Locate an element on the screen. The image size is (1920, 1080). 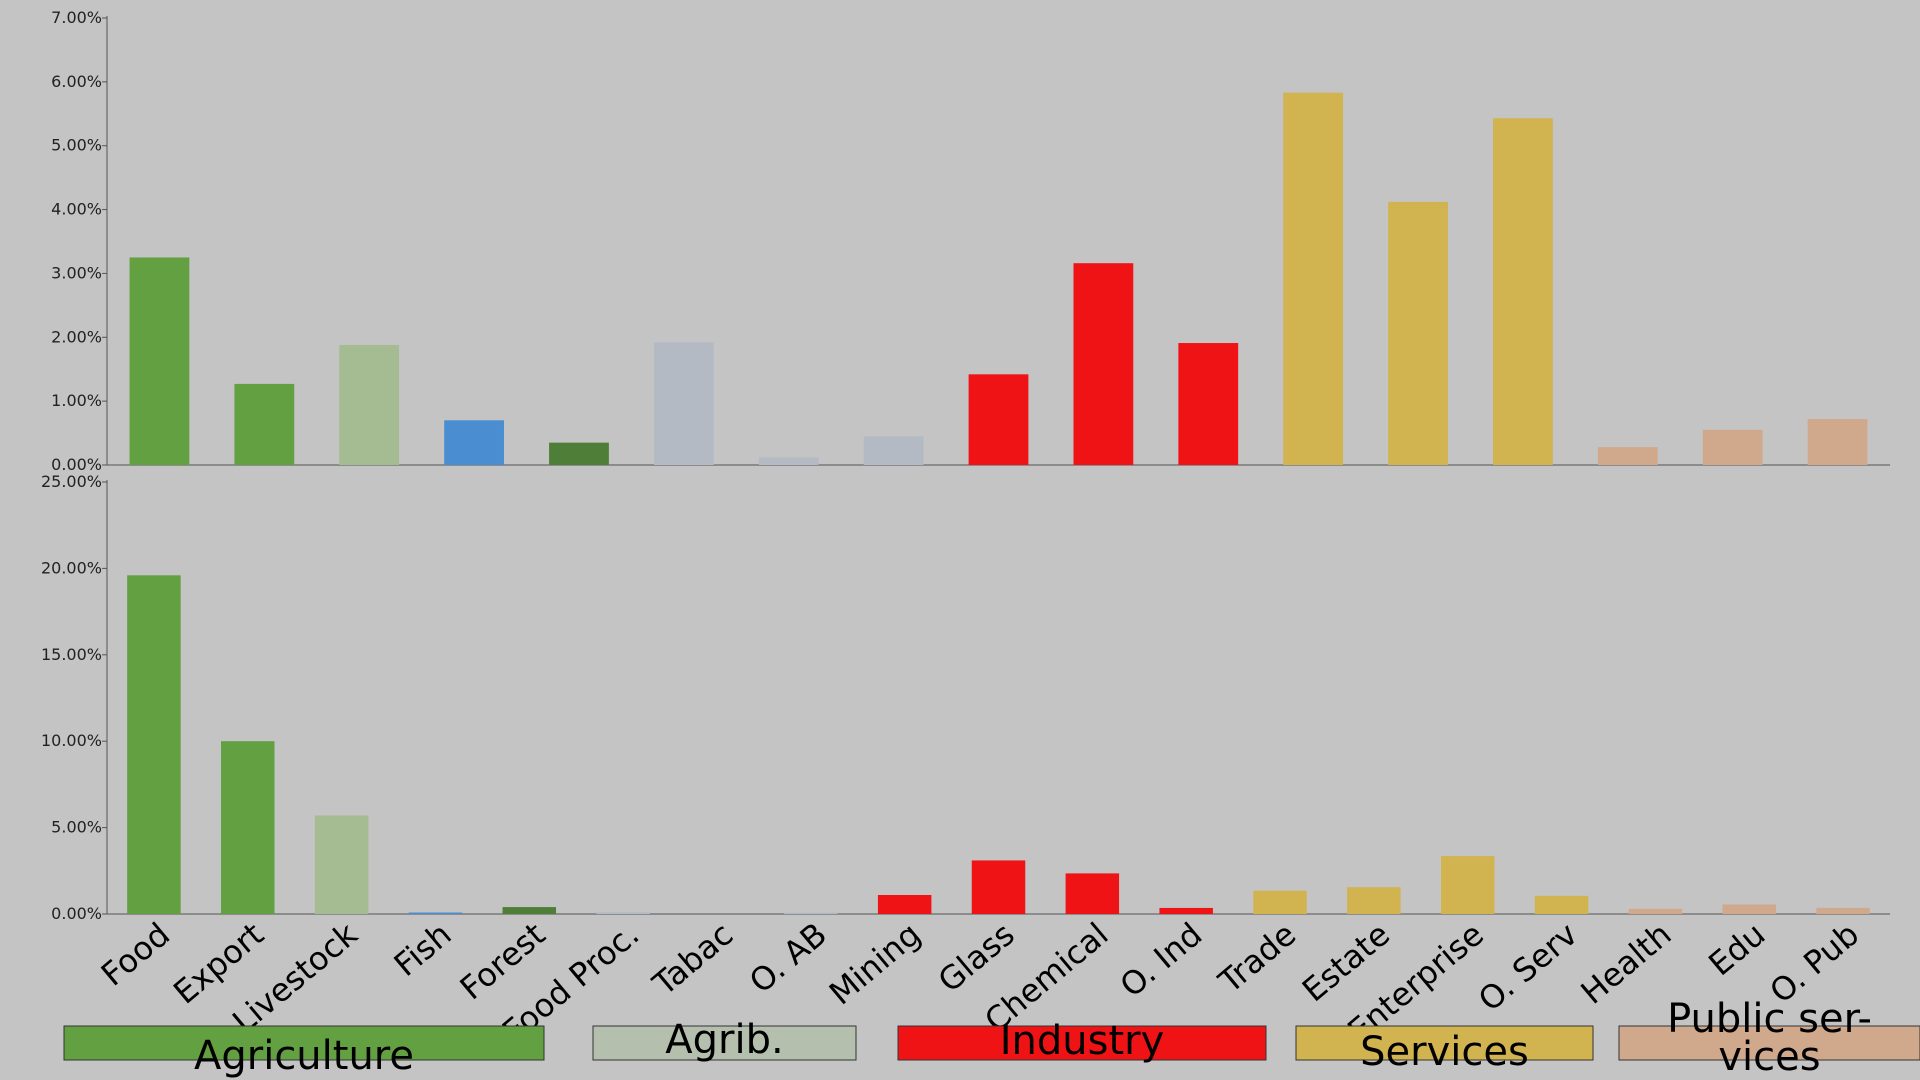
y-tick-label: 3.00% is located at coordinates (76, 272).